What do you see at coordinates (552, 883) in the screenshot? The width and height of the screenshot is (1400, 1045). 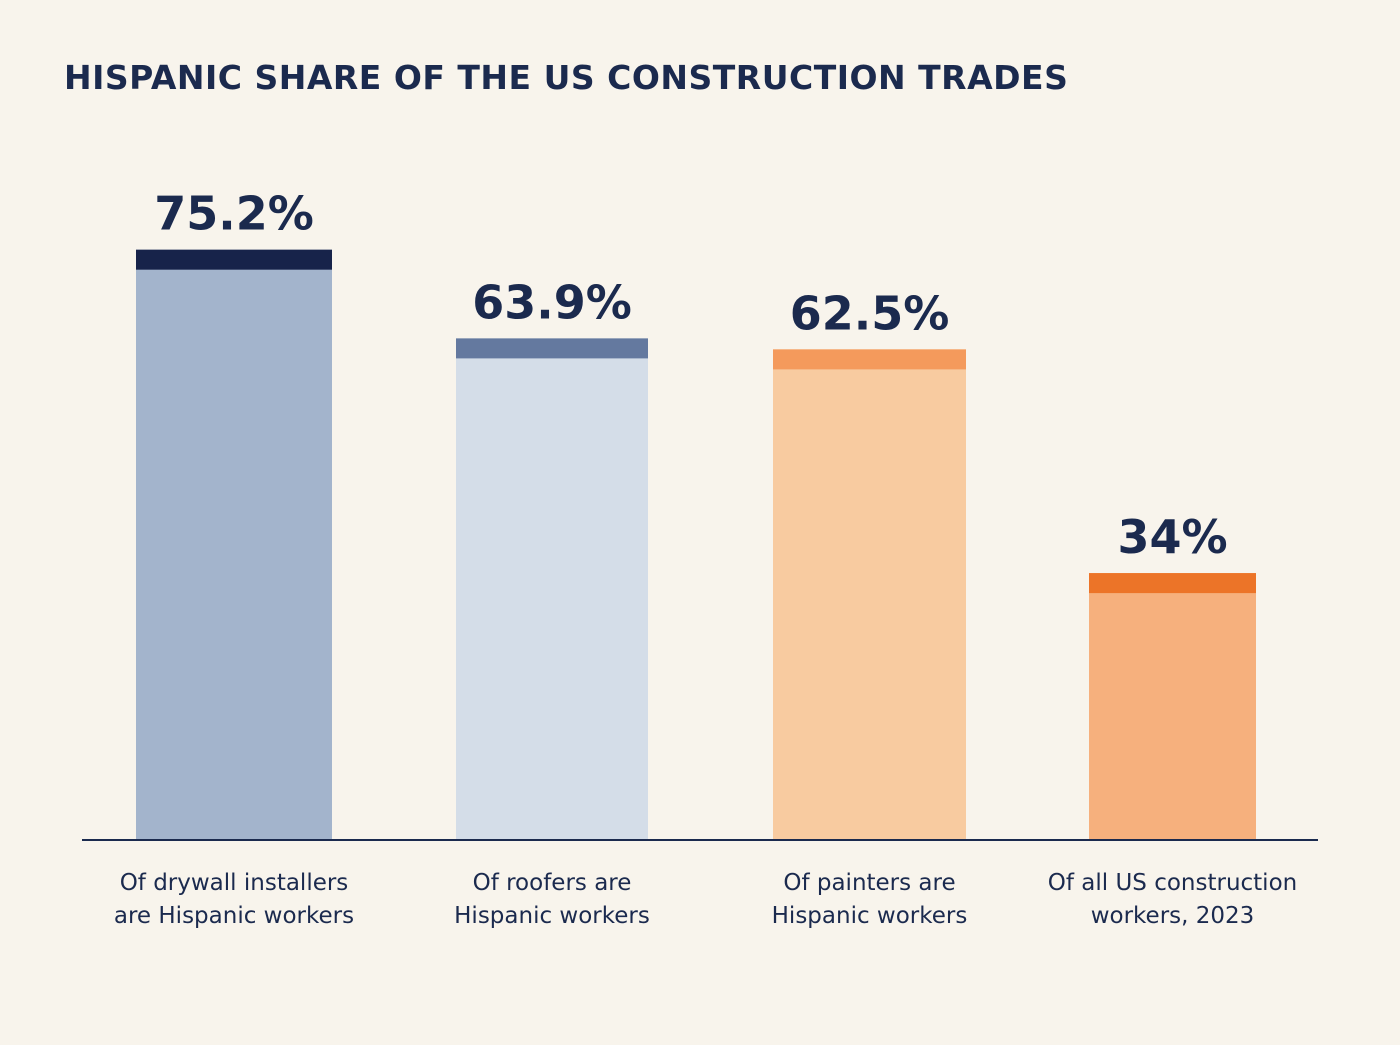 I see `category-label-line: Of roofers are` at bounding box center [552, 883].